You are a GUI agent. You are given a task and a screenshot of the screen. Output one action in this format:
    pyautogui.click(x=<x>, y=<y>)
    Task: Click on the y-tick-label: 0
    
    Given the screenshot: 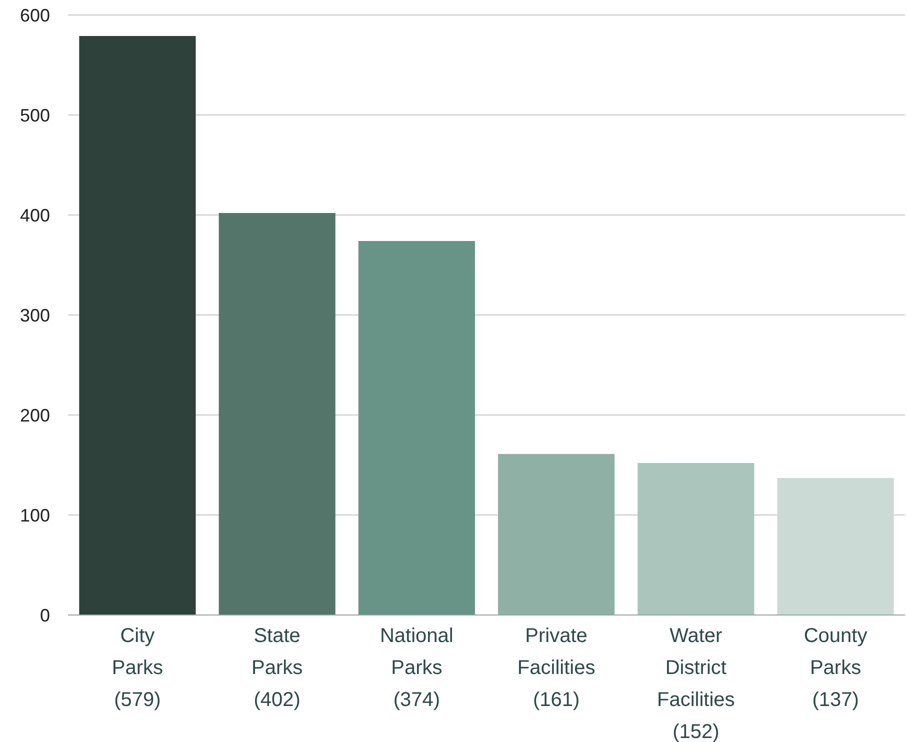 What is the action you would take?
    pyautogui.click(x=45, y=615)
    